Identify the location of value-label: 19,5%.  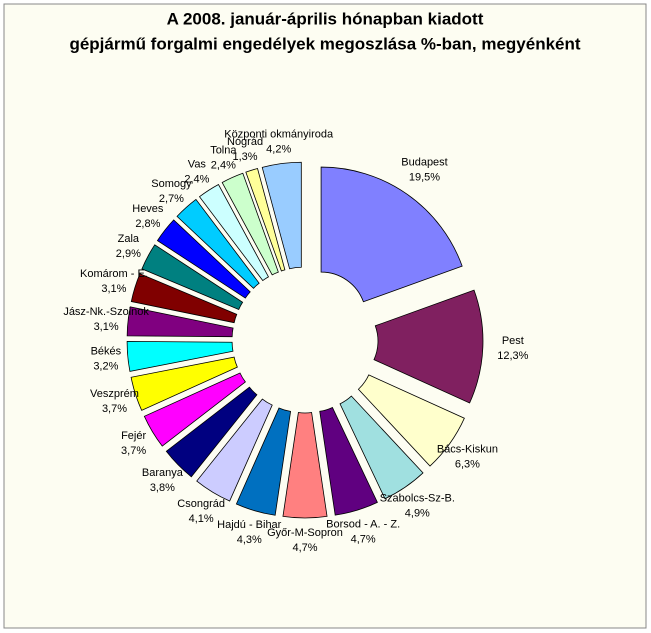
(424, 178).